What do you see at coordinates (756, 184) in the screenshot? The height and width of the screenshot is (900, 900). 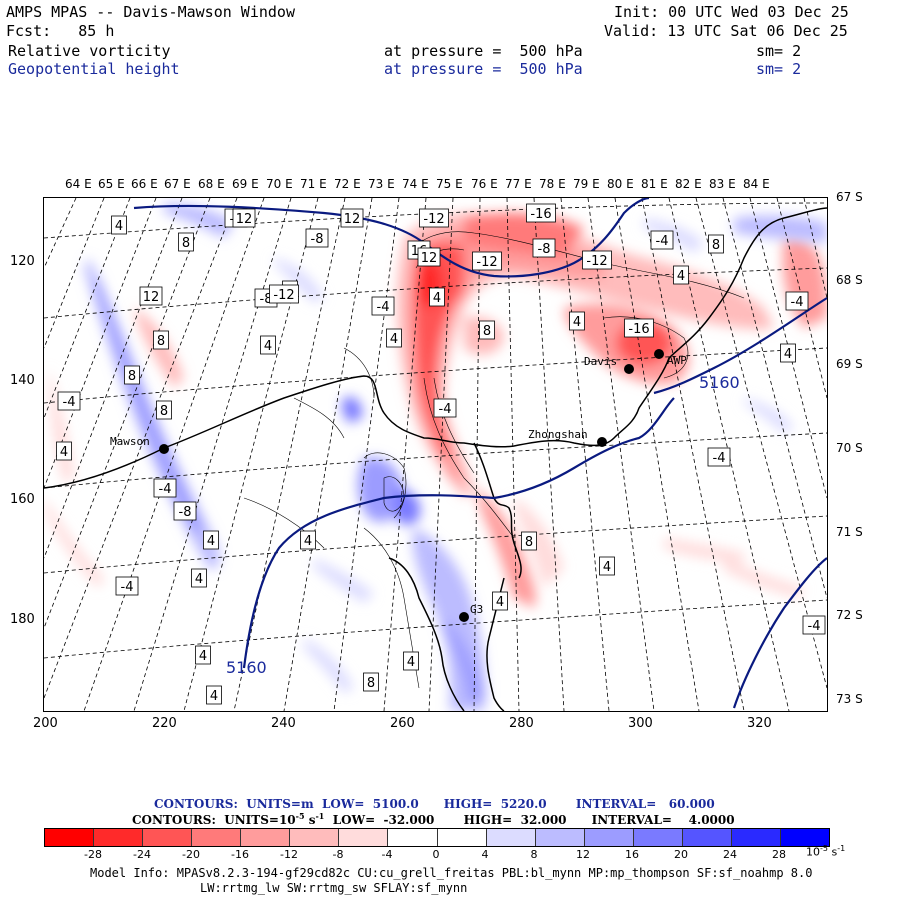 I see `longitude-label: 84 E` at bounding box center [756, 184].